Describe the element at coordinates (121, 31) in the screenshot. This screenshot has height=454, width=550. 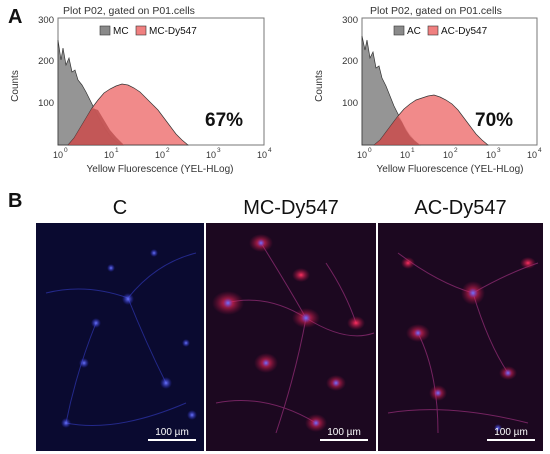
I see `legend-entry: MC` at that location.